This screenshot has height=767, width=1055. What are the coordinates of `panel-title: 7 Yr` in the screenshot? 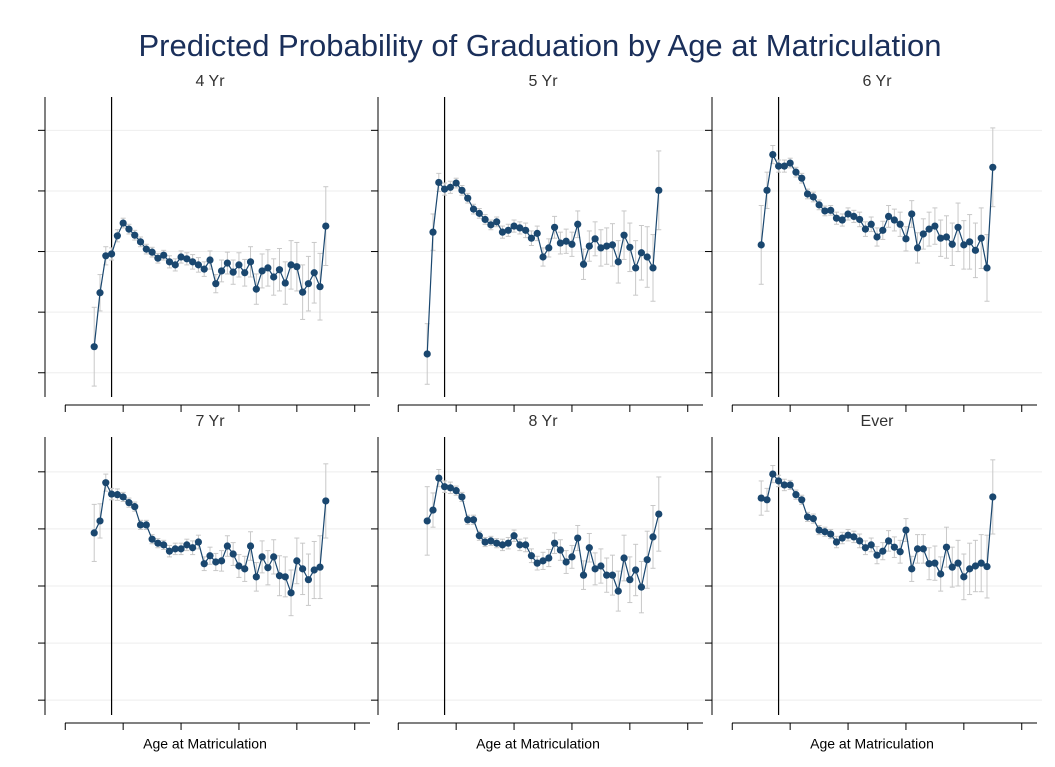 It's located at (210, 421).